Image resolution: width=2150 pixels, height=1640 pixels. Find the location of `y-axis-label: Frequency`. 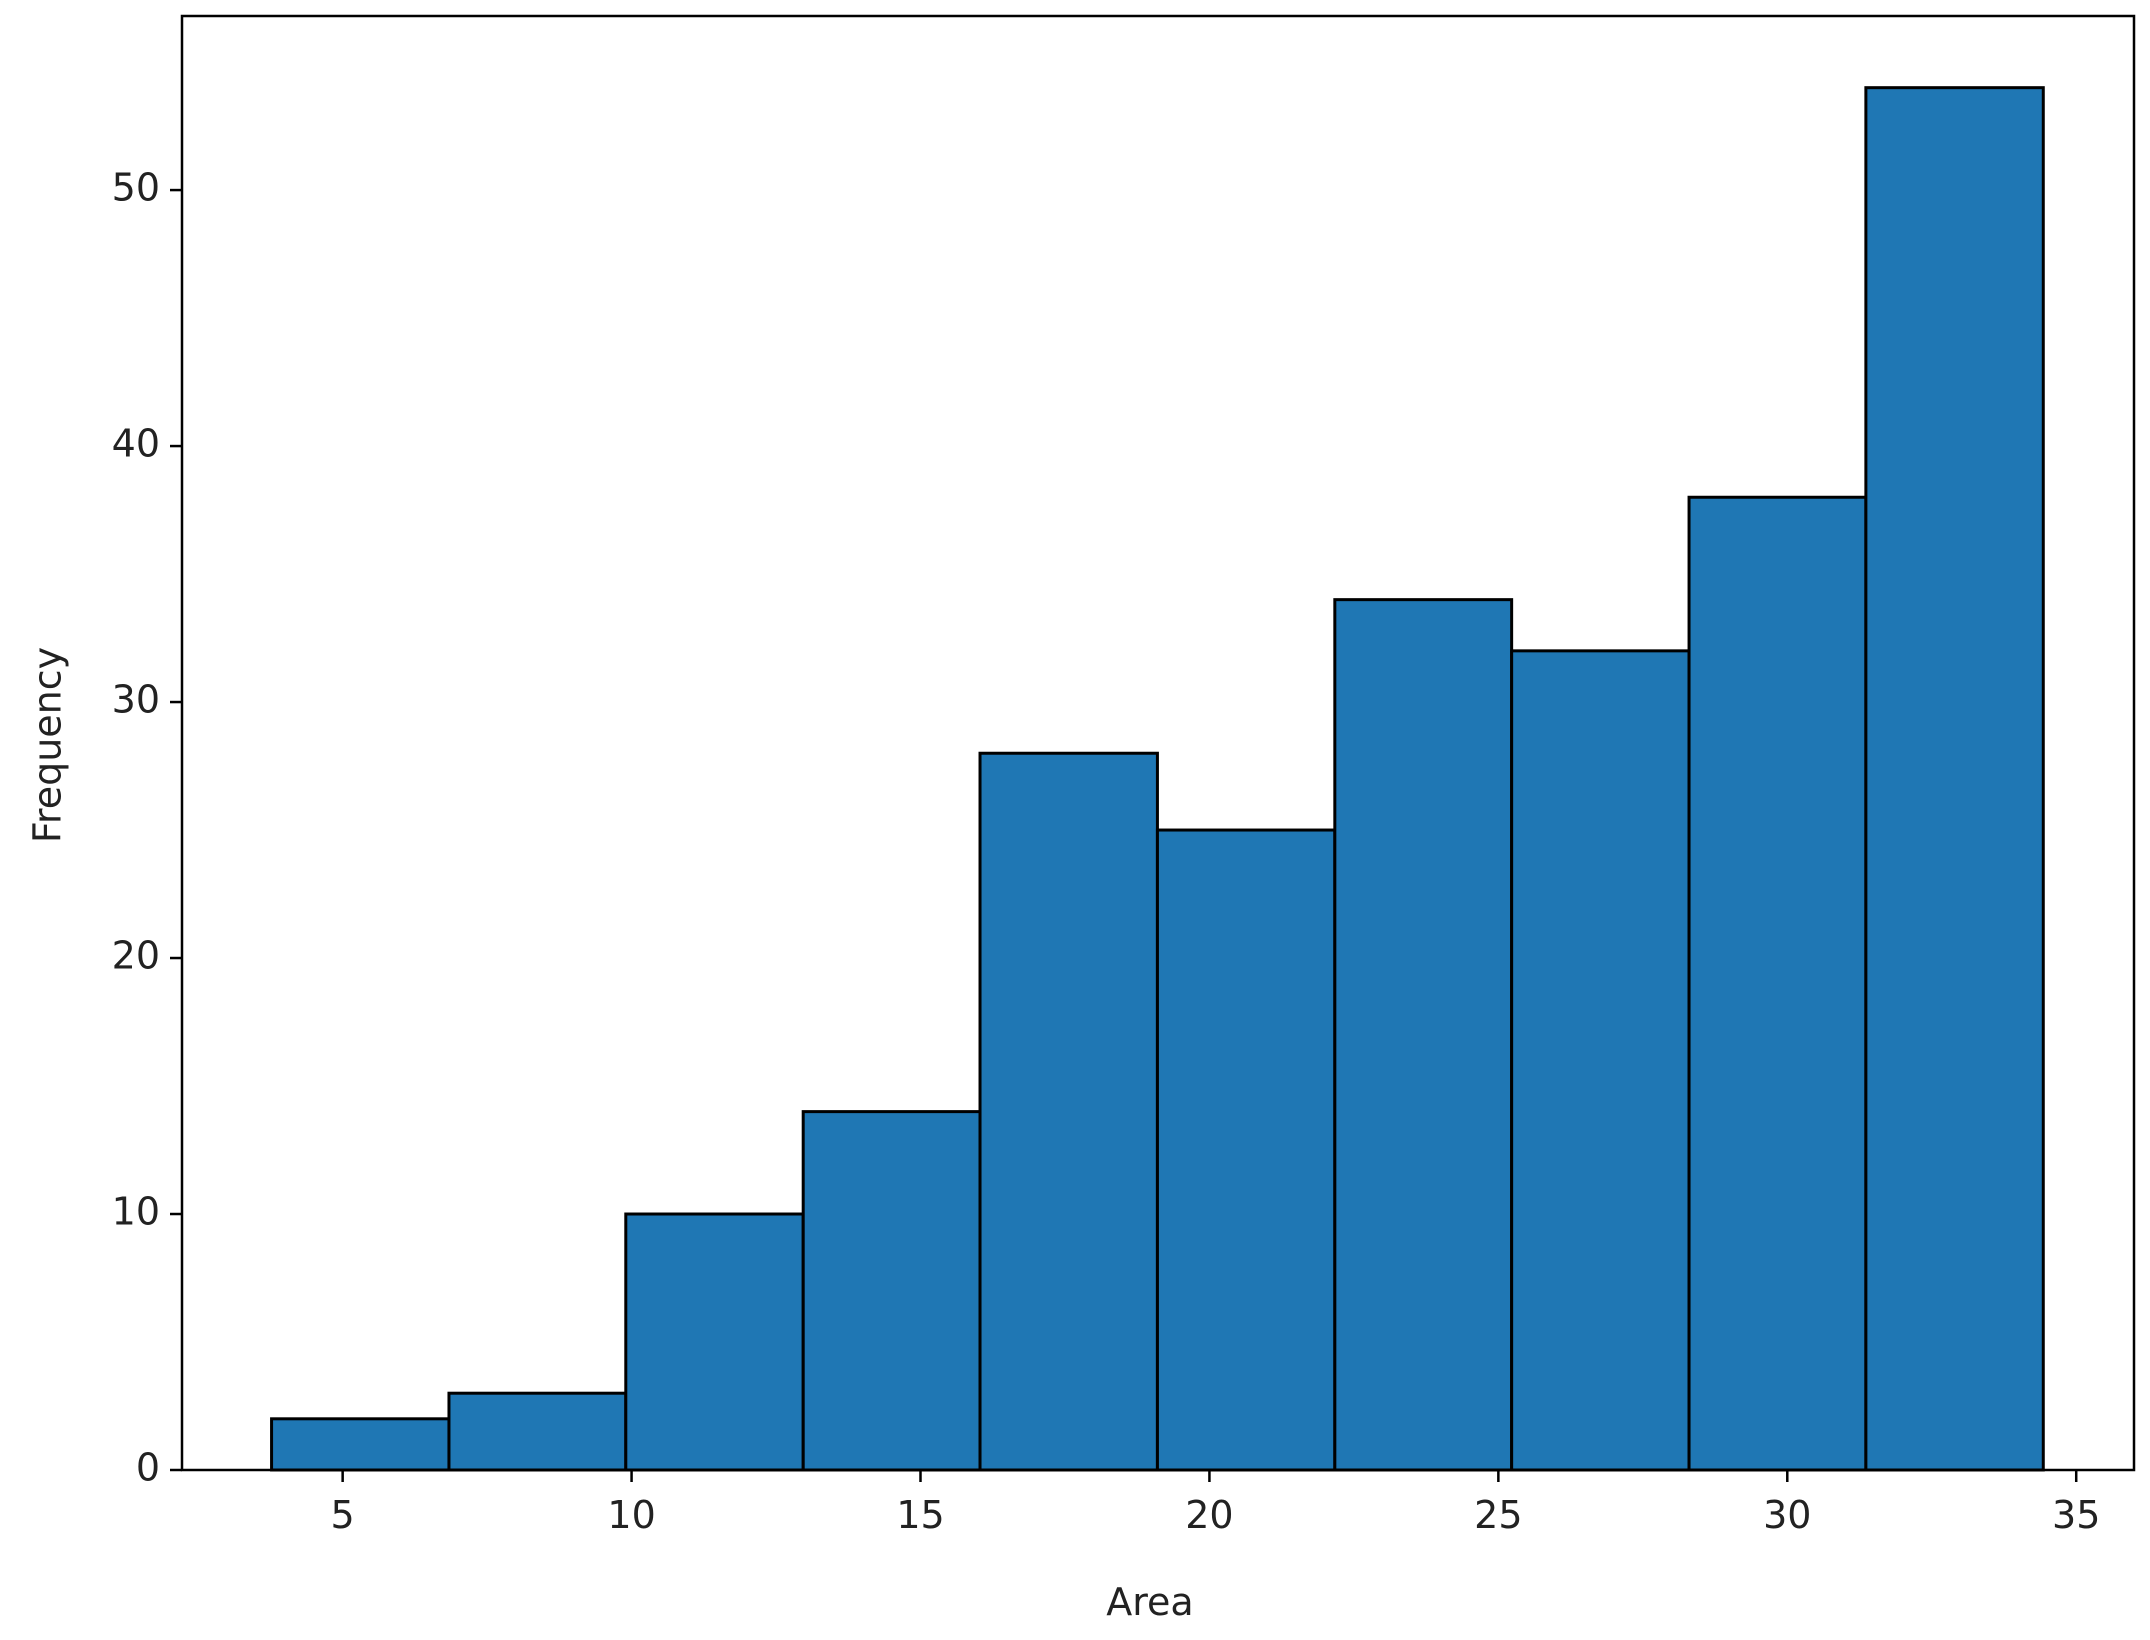

y-axis-label: Frequency is located at coordinates (48, 745).